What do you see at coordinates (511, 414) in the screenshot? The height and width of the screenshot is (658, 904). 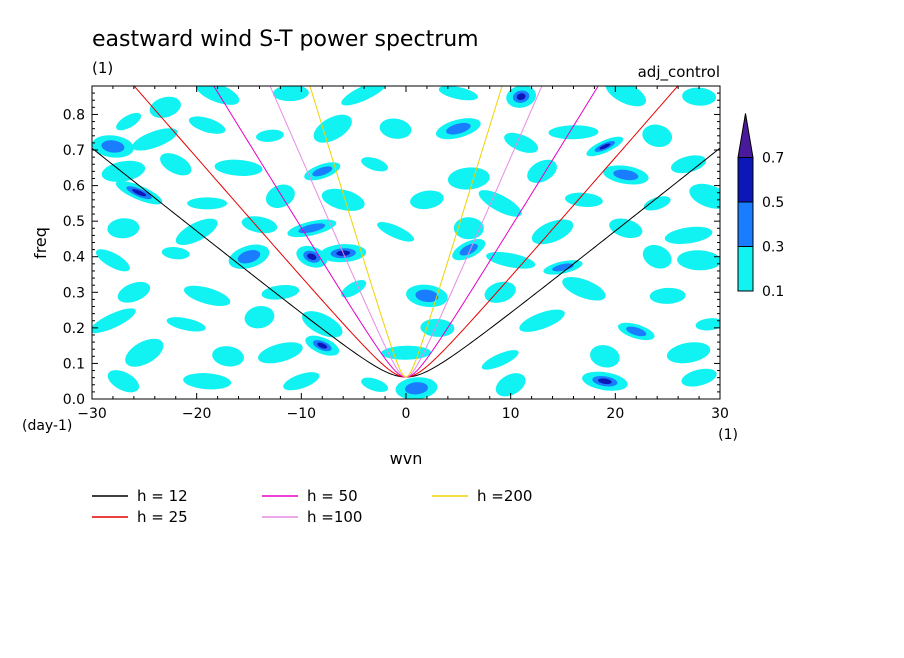 I see `x-tick-label: 10` at bounding box center [511, 414].